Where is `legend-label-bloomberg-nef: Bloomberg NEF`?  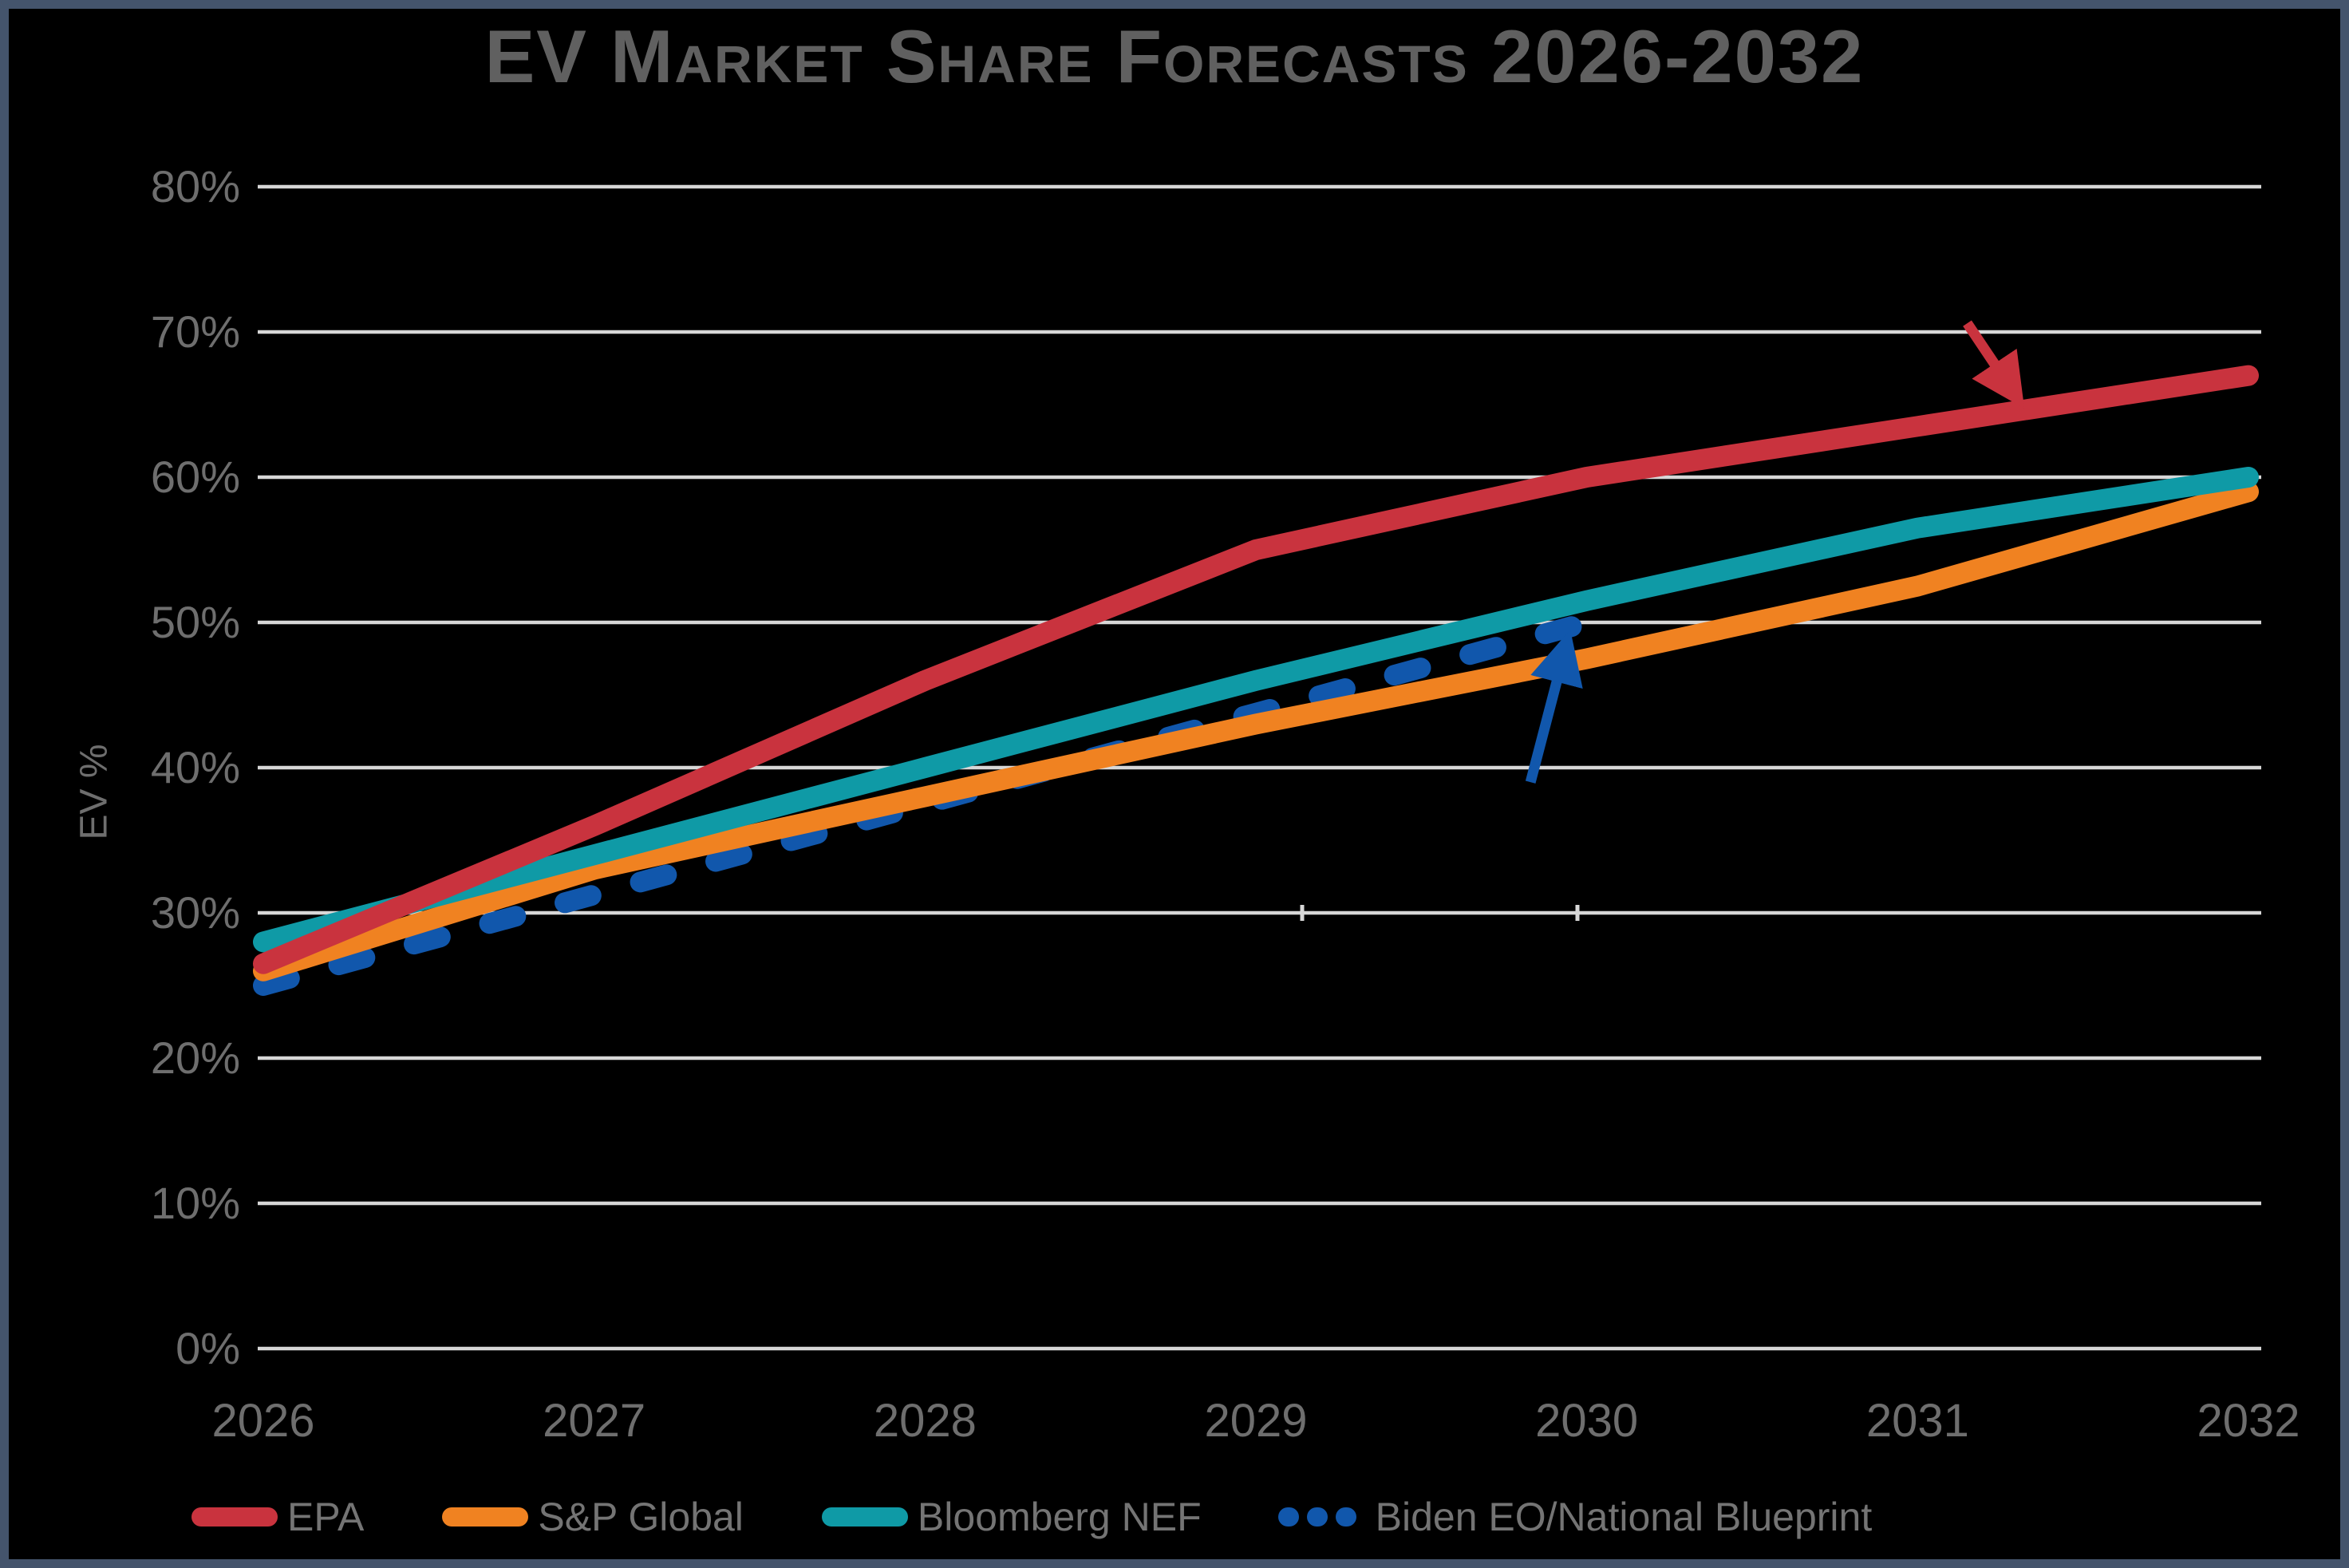 legend-label-bloomberg-nef: Bloomberg NEF is located at coordinates (1059, 1517).